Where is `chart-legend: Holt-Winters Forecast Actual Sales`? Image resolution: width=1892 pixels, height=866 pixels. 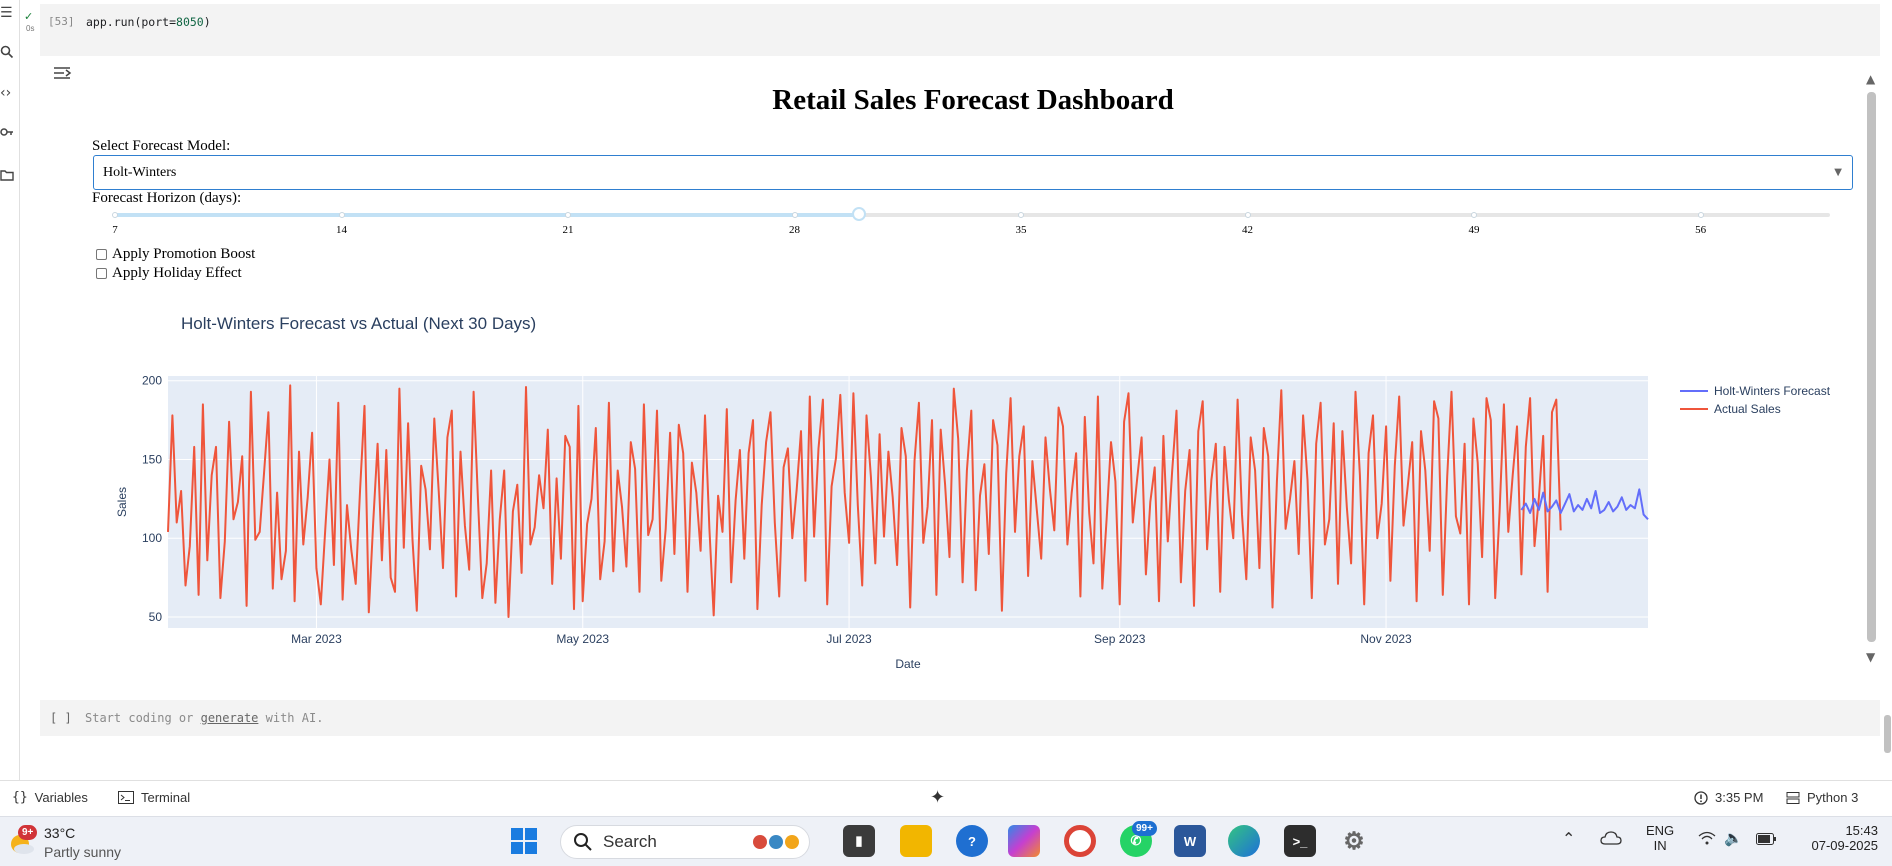 chart-legend: Holt-Winters Forecast Actual Sales is located at coordinates (1755, 400).